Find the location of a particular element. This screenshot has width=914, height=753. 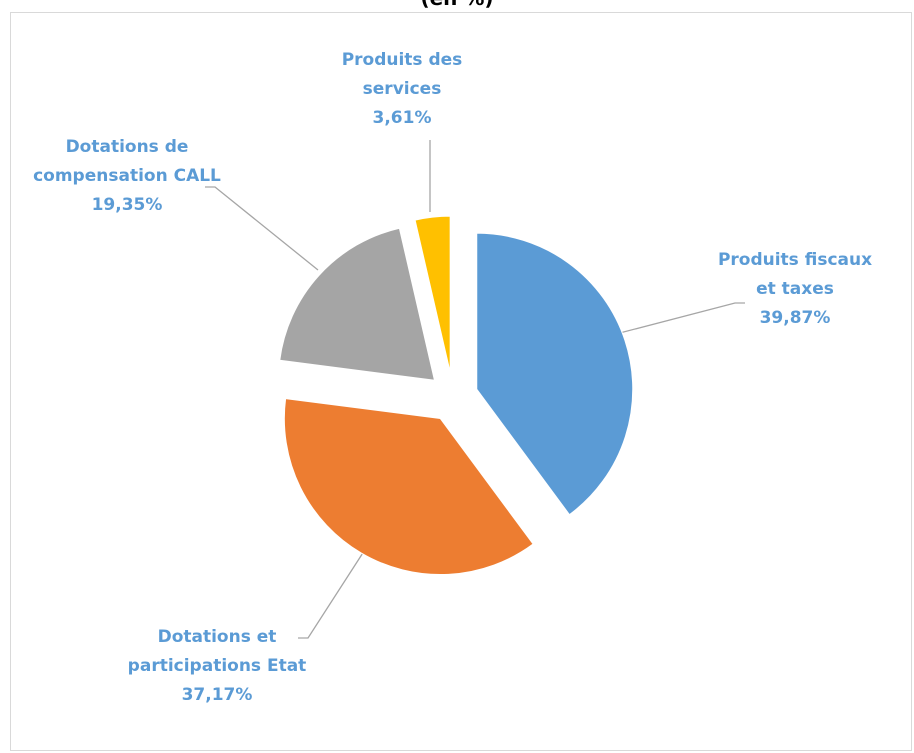

data-label: Dotations et participations Etat 37,17% is located at coordinates (217, 666).